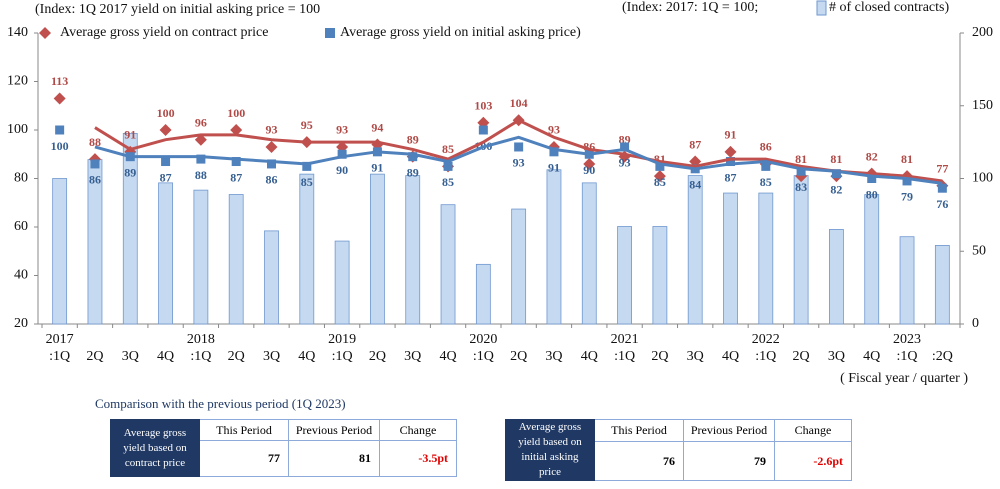 This screenshot has height=489, width=1000. Describe the element at coordinates (342, 170) in the screenshot. I see `value-label: 90` at that location.